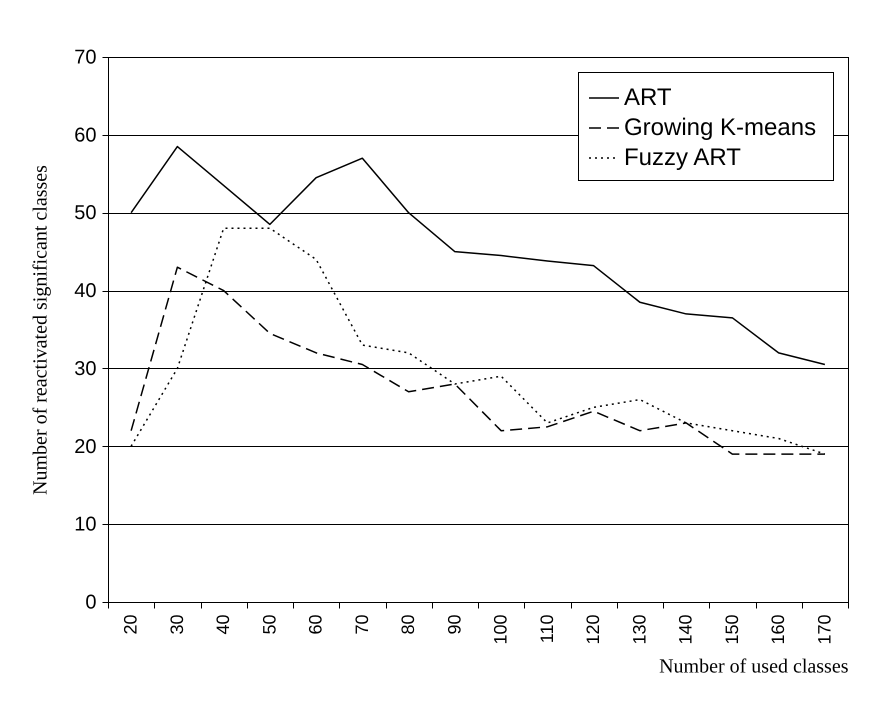  Describe the element at coordinates (90, 603) in the screenshot. I see `y-tick-label: 0` at that location.